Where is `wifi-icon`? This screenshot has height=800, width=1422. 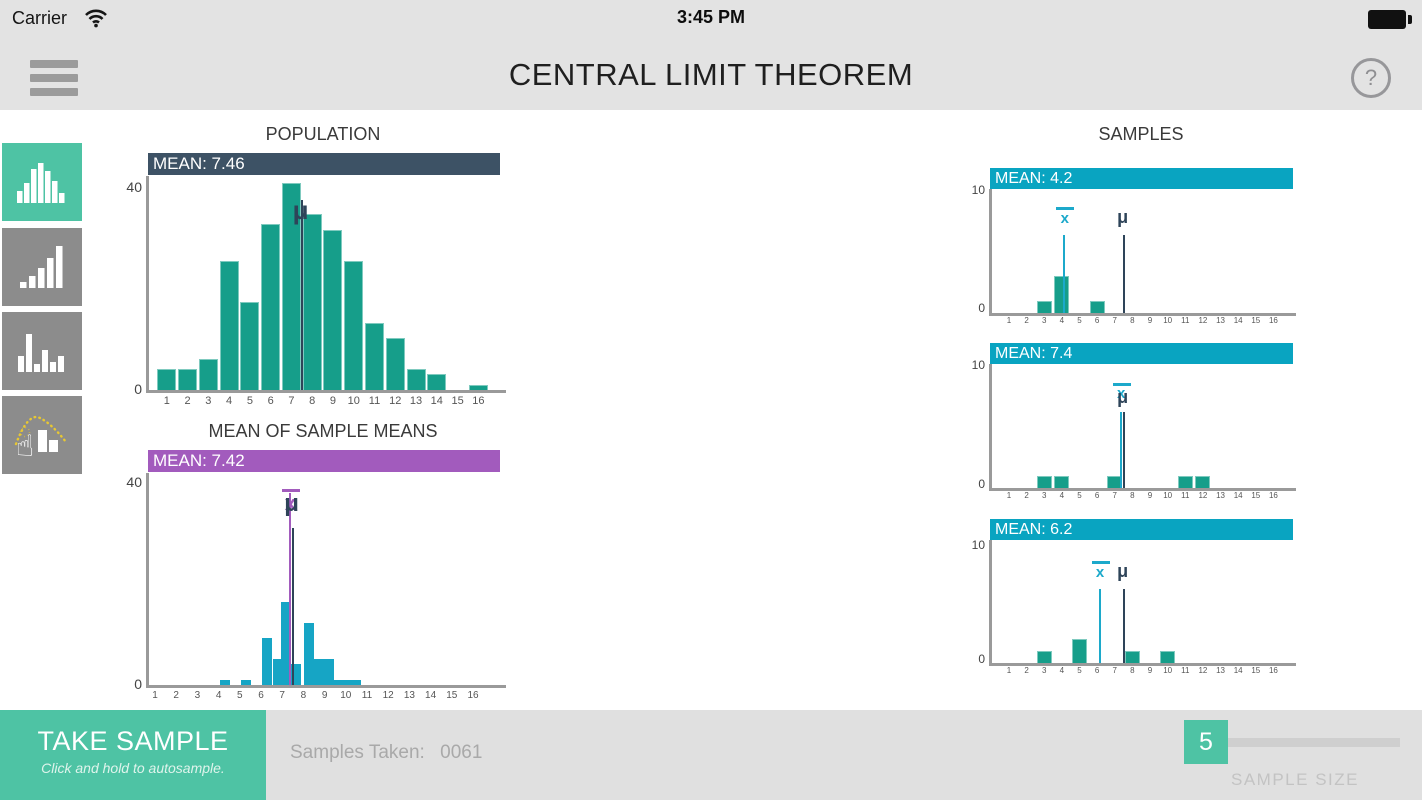
wifi-icon is located at coordinates (96, 20).